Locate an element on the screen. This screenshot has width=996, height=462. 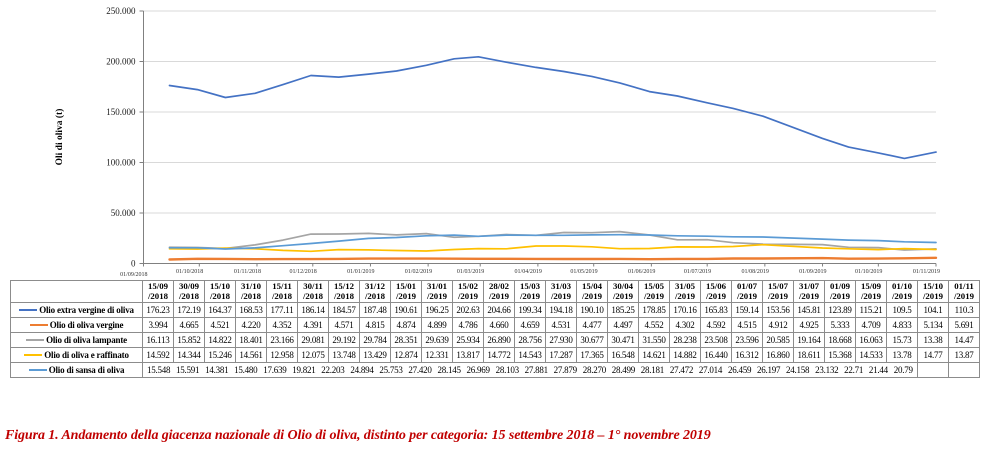
table-cell: 4.531 is located at coordinates (561, 325).